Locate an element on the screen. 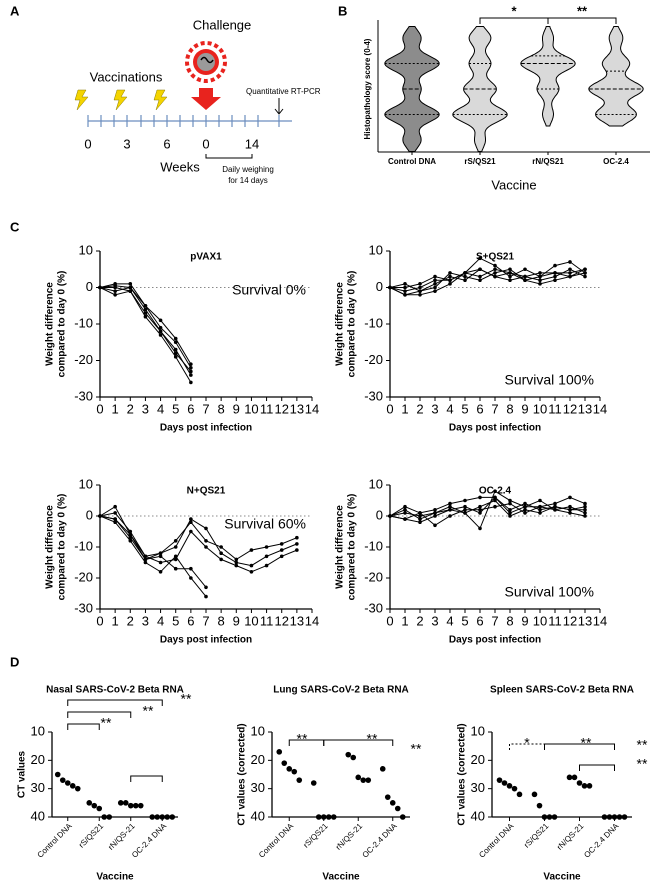  x-tick-label: 10 is located at coordinates (251, 408).